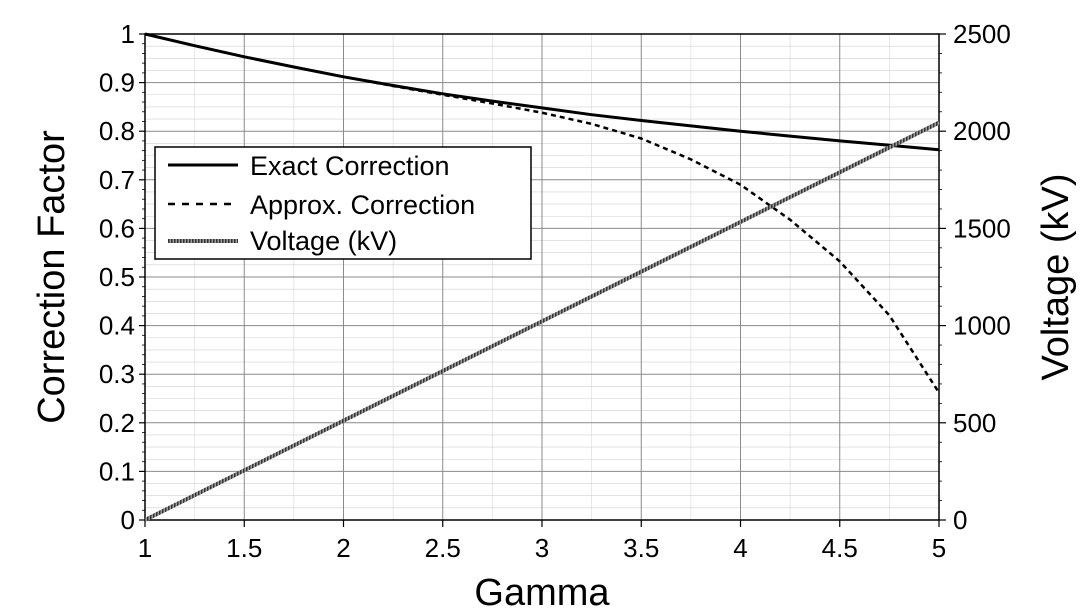  What do you see at coordinates (128, 520) in the screenshot?
I see `y-tick-label: 0` at bounding box center [128, 520].